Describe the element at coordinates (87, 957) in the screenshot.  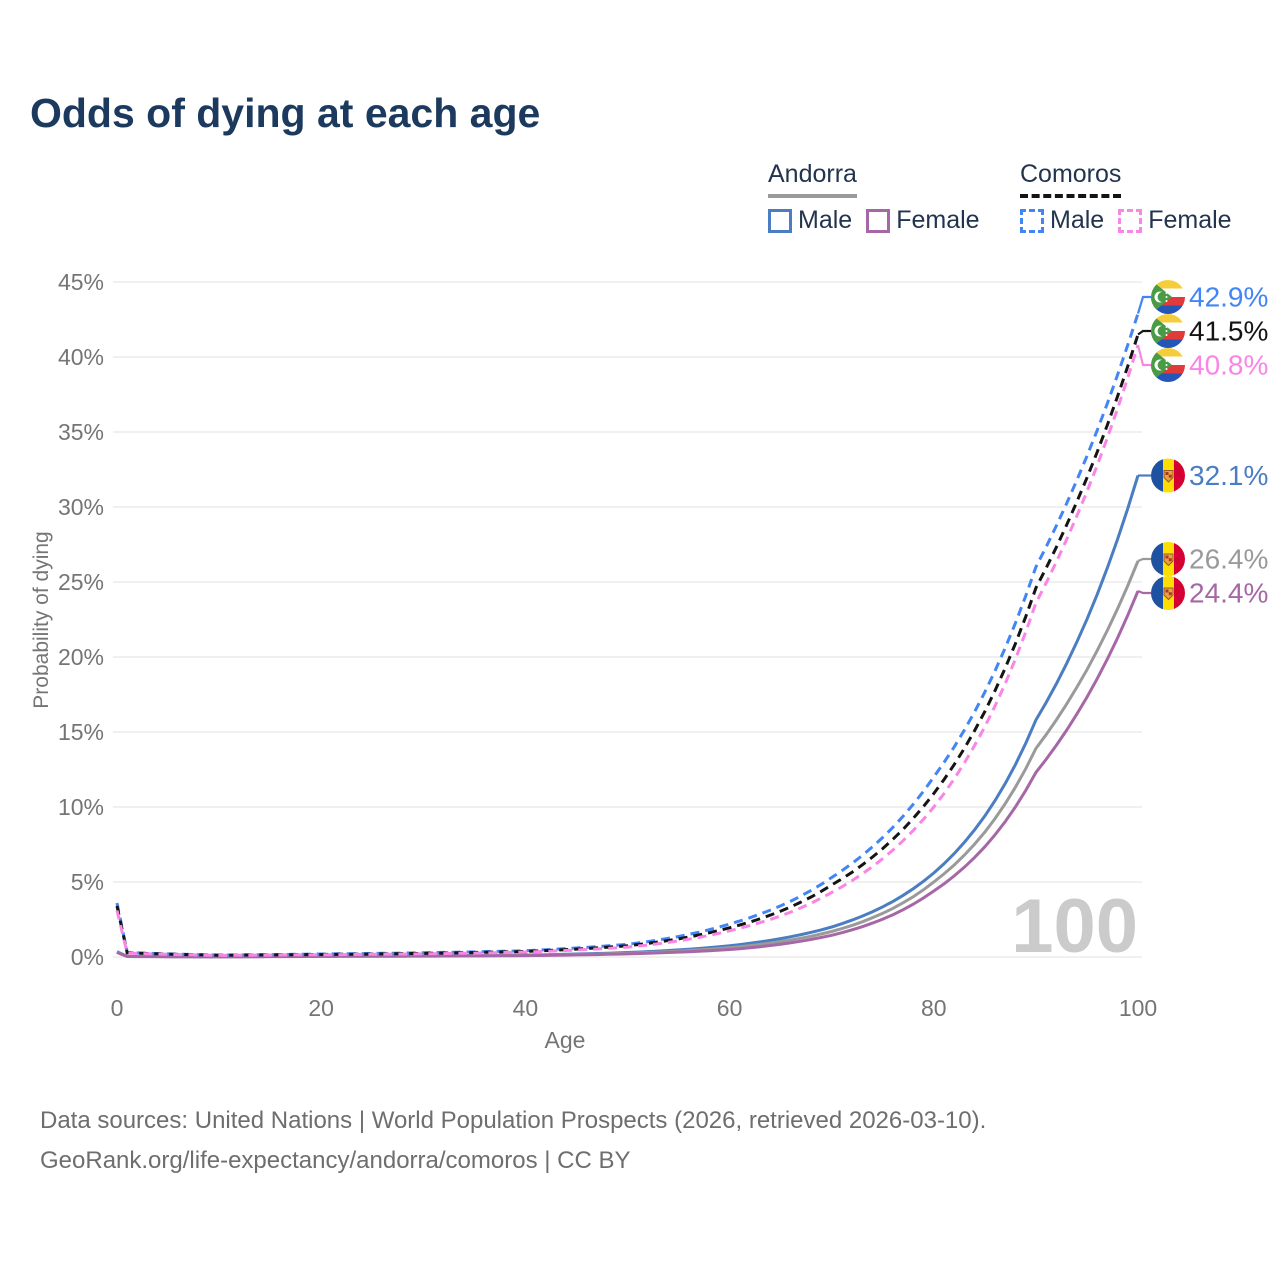
I see `y-axis-tick-label: 0%` at that location.